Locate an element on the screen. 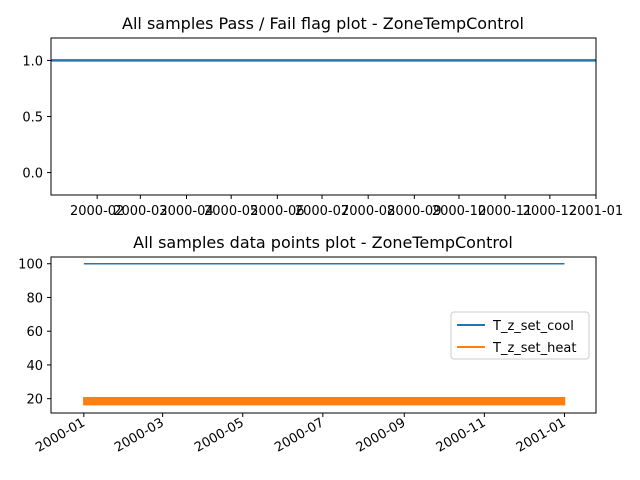 The image size is (640, 480). y-tick-label: 0.5 is located at coordinates (32, 118).